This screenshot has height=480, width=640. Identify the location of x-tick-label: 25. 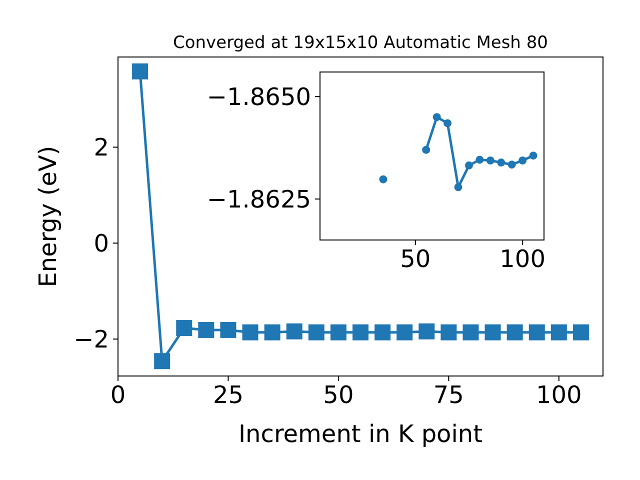
(228, 395).